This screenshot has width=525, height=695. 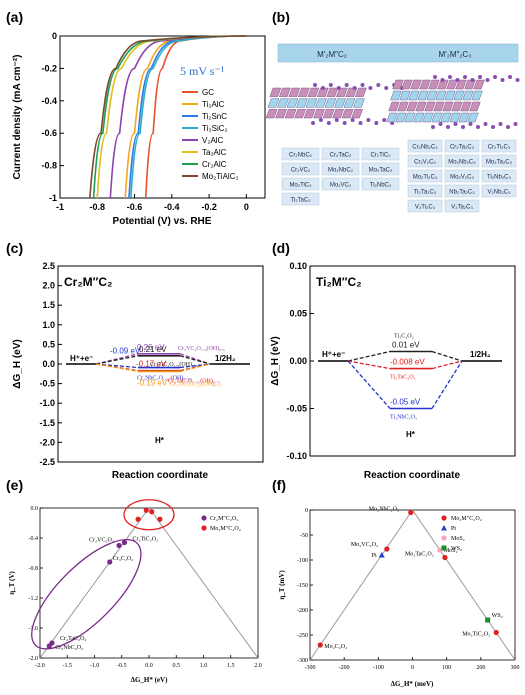 I want to click on panel-b-header-right: M′₂M″₂C₃, so click(x=455, y=54).